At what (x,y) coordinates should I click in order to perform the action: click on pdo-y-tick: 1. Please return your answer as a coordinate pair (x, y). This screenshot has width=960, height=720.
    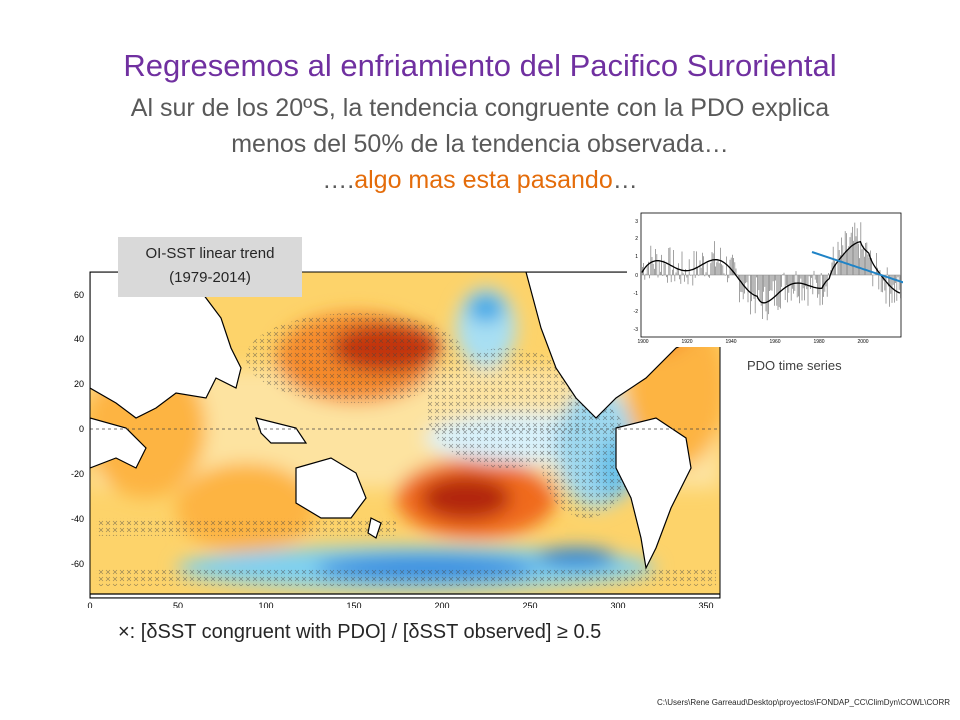
    Looking at the image, I should click on (636, 257).